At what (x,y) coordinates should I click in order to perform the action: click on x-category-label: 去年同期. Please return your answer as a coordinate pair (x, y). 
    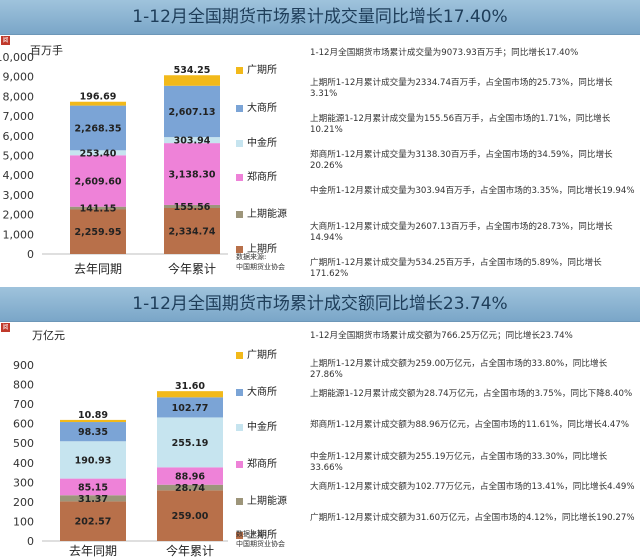
    Looking at the image, I should click on (93, 551).